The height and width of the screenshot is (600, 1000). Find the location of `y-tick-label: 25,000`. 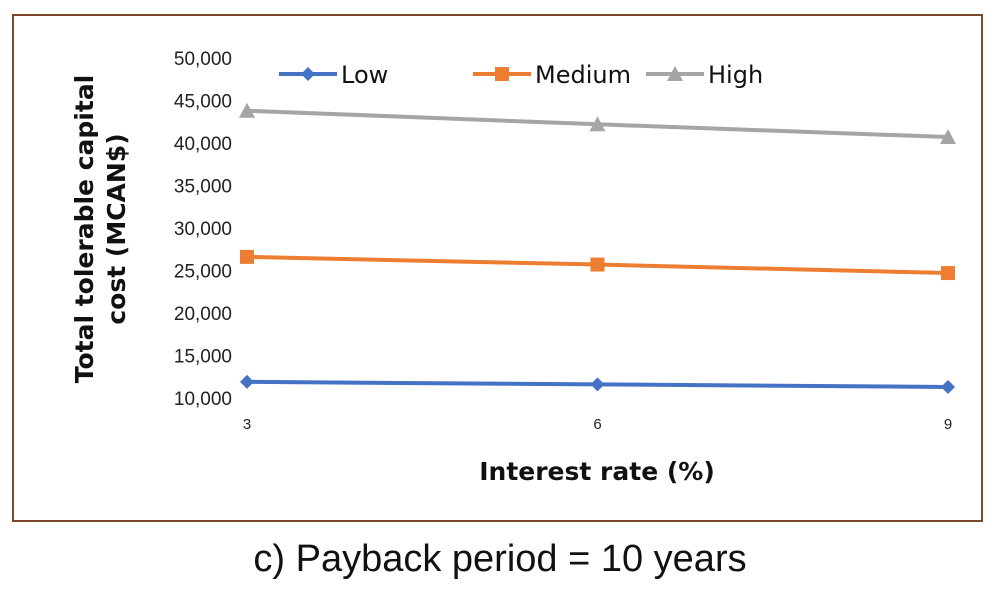

y-tick-label: 25,000 is located at coordinates (203, 272).